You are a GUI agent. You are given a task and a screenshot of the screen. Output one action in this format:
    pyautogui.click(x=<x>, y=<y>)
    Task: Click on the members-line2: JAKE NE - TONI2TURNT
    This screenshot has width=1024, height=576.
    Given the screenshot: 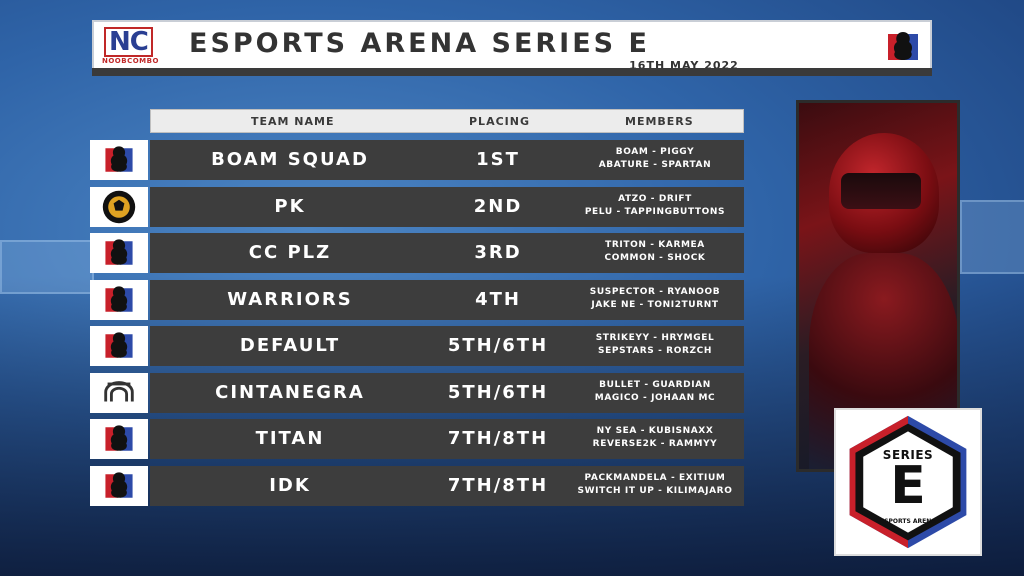 What is the action you would take?
    pyautogui.click(x=655, y=304)
    